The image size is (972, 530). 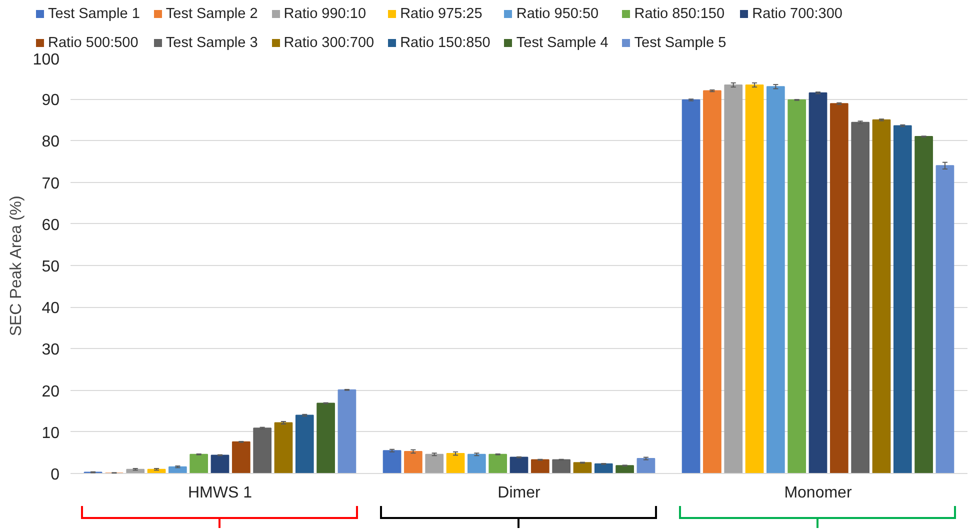 What do you see at coordinates (51, 225) in the screenshot?
I see `y-tick-label: 60` at bounding box center [51, 225].